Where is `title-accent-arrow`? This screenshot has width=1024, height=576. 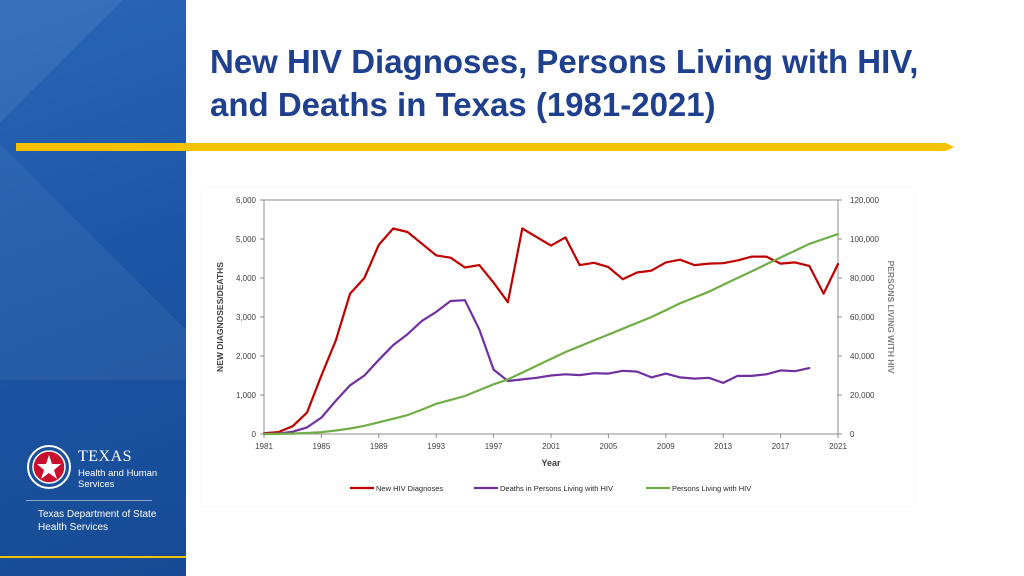
title-accent-arrow is located at coordinates (950, 147).